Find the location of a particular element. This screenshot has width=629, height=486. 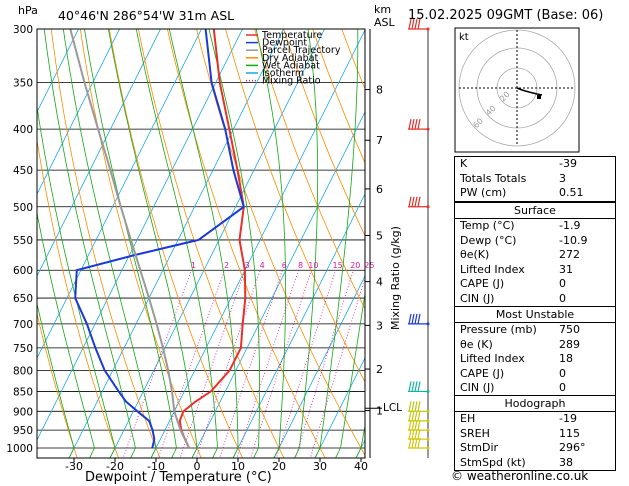

pressure-tick-label: 850 is located at coordinates (23, 392).